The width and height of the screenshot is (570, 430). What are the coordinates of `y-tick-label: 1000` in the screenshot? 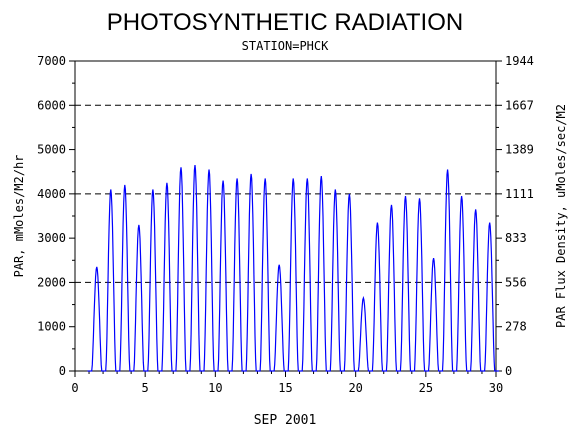 It's located at (51, 327).